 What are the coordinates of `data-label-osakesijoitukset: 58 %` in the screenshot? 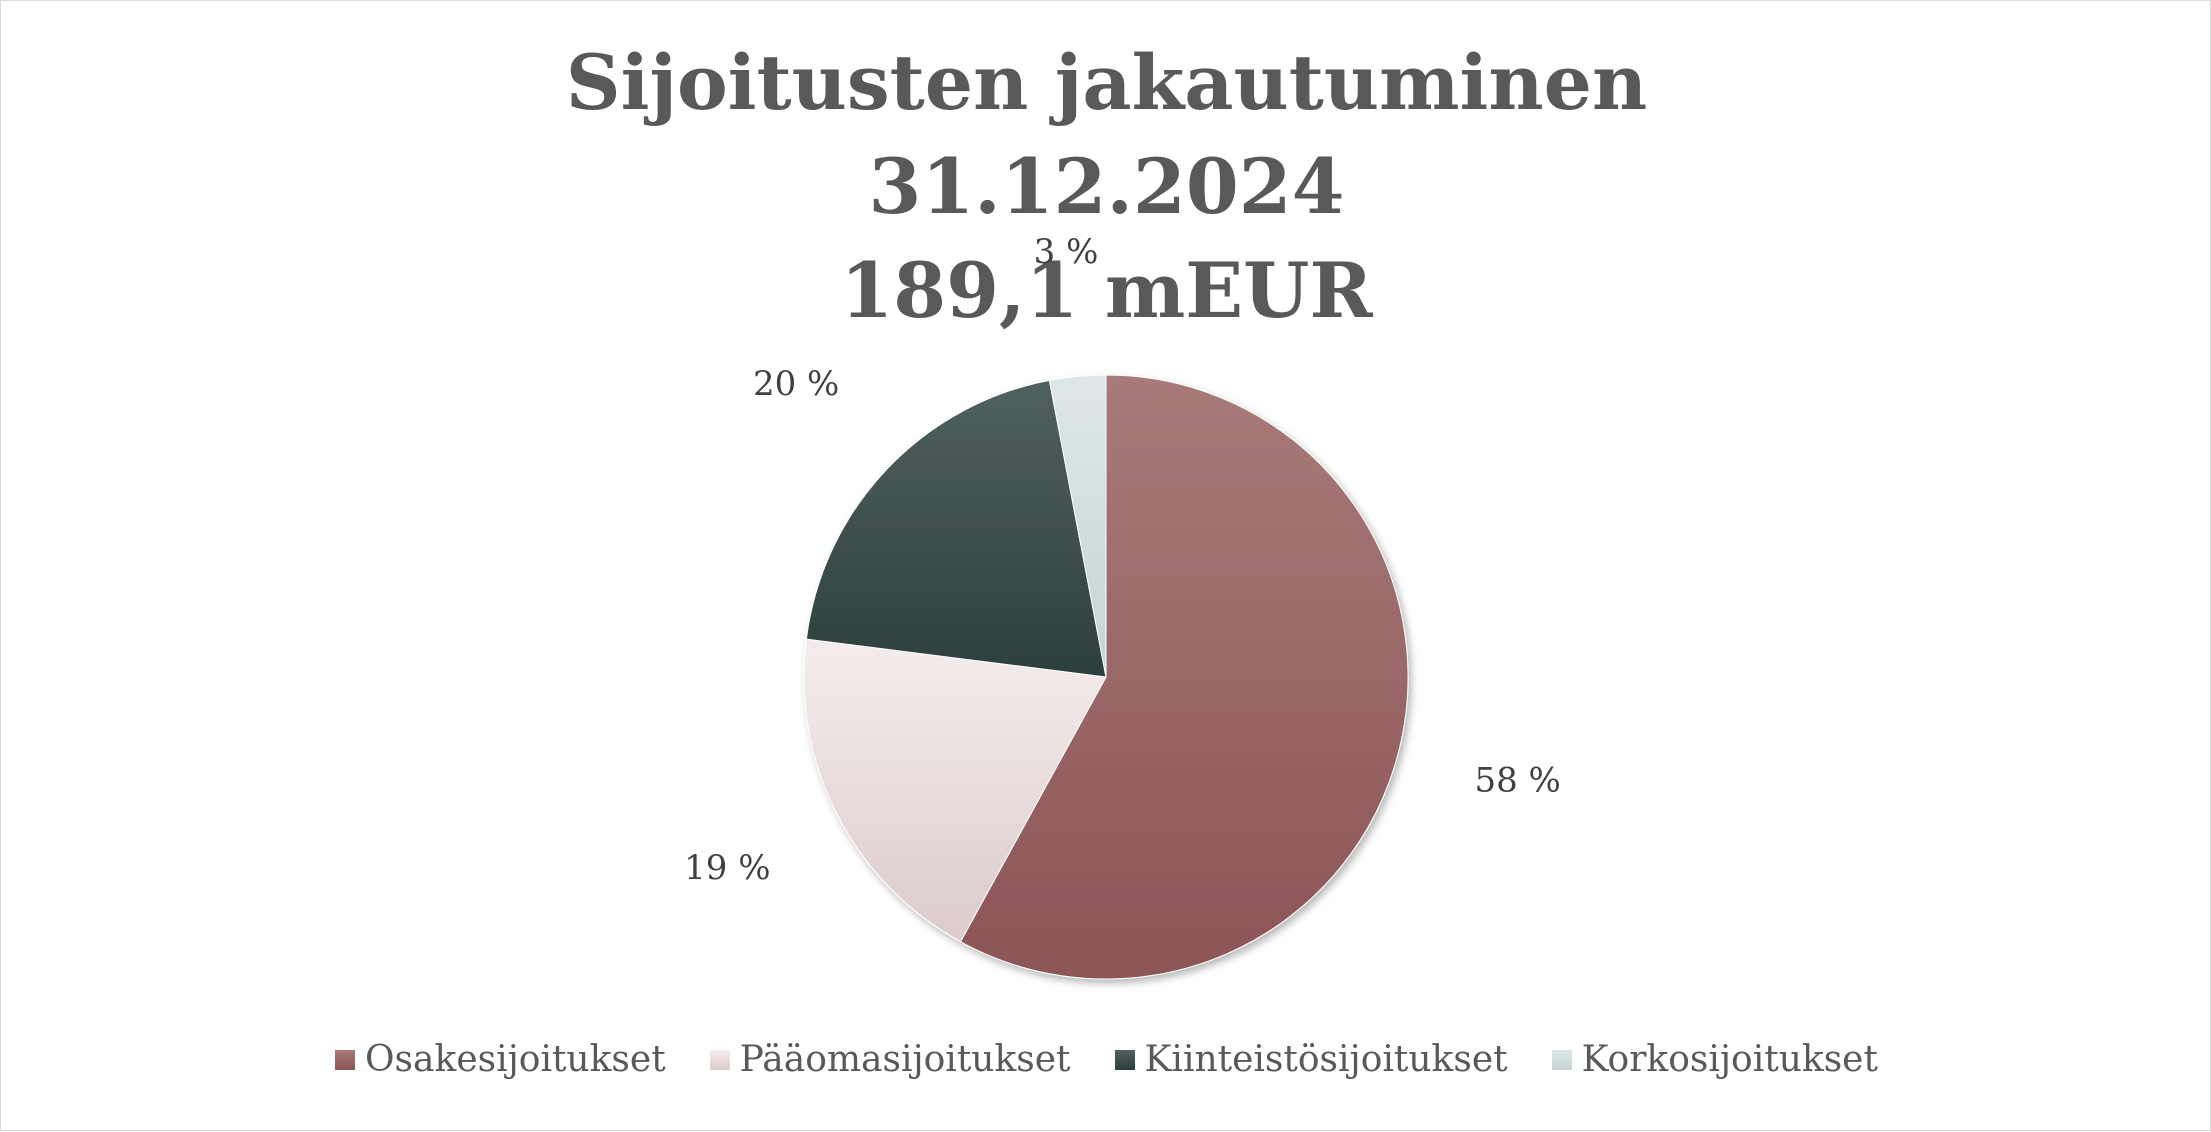 It's located at (1517, 781).